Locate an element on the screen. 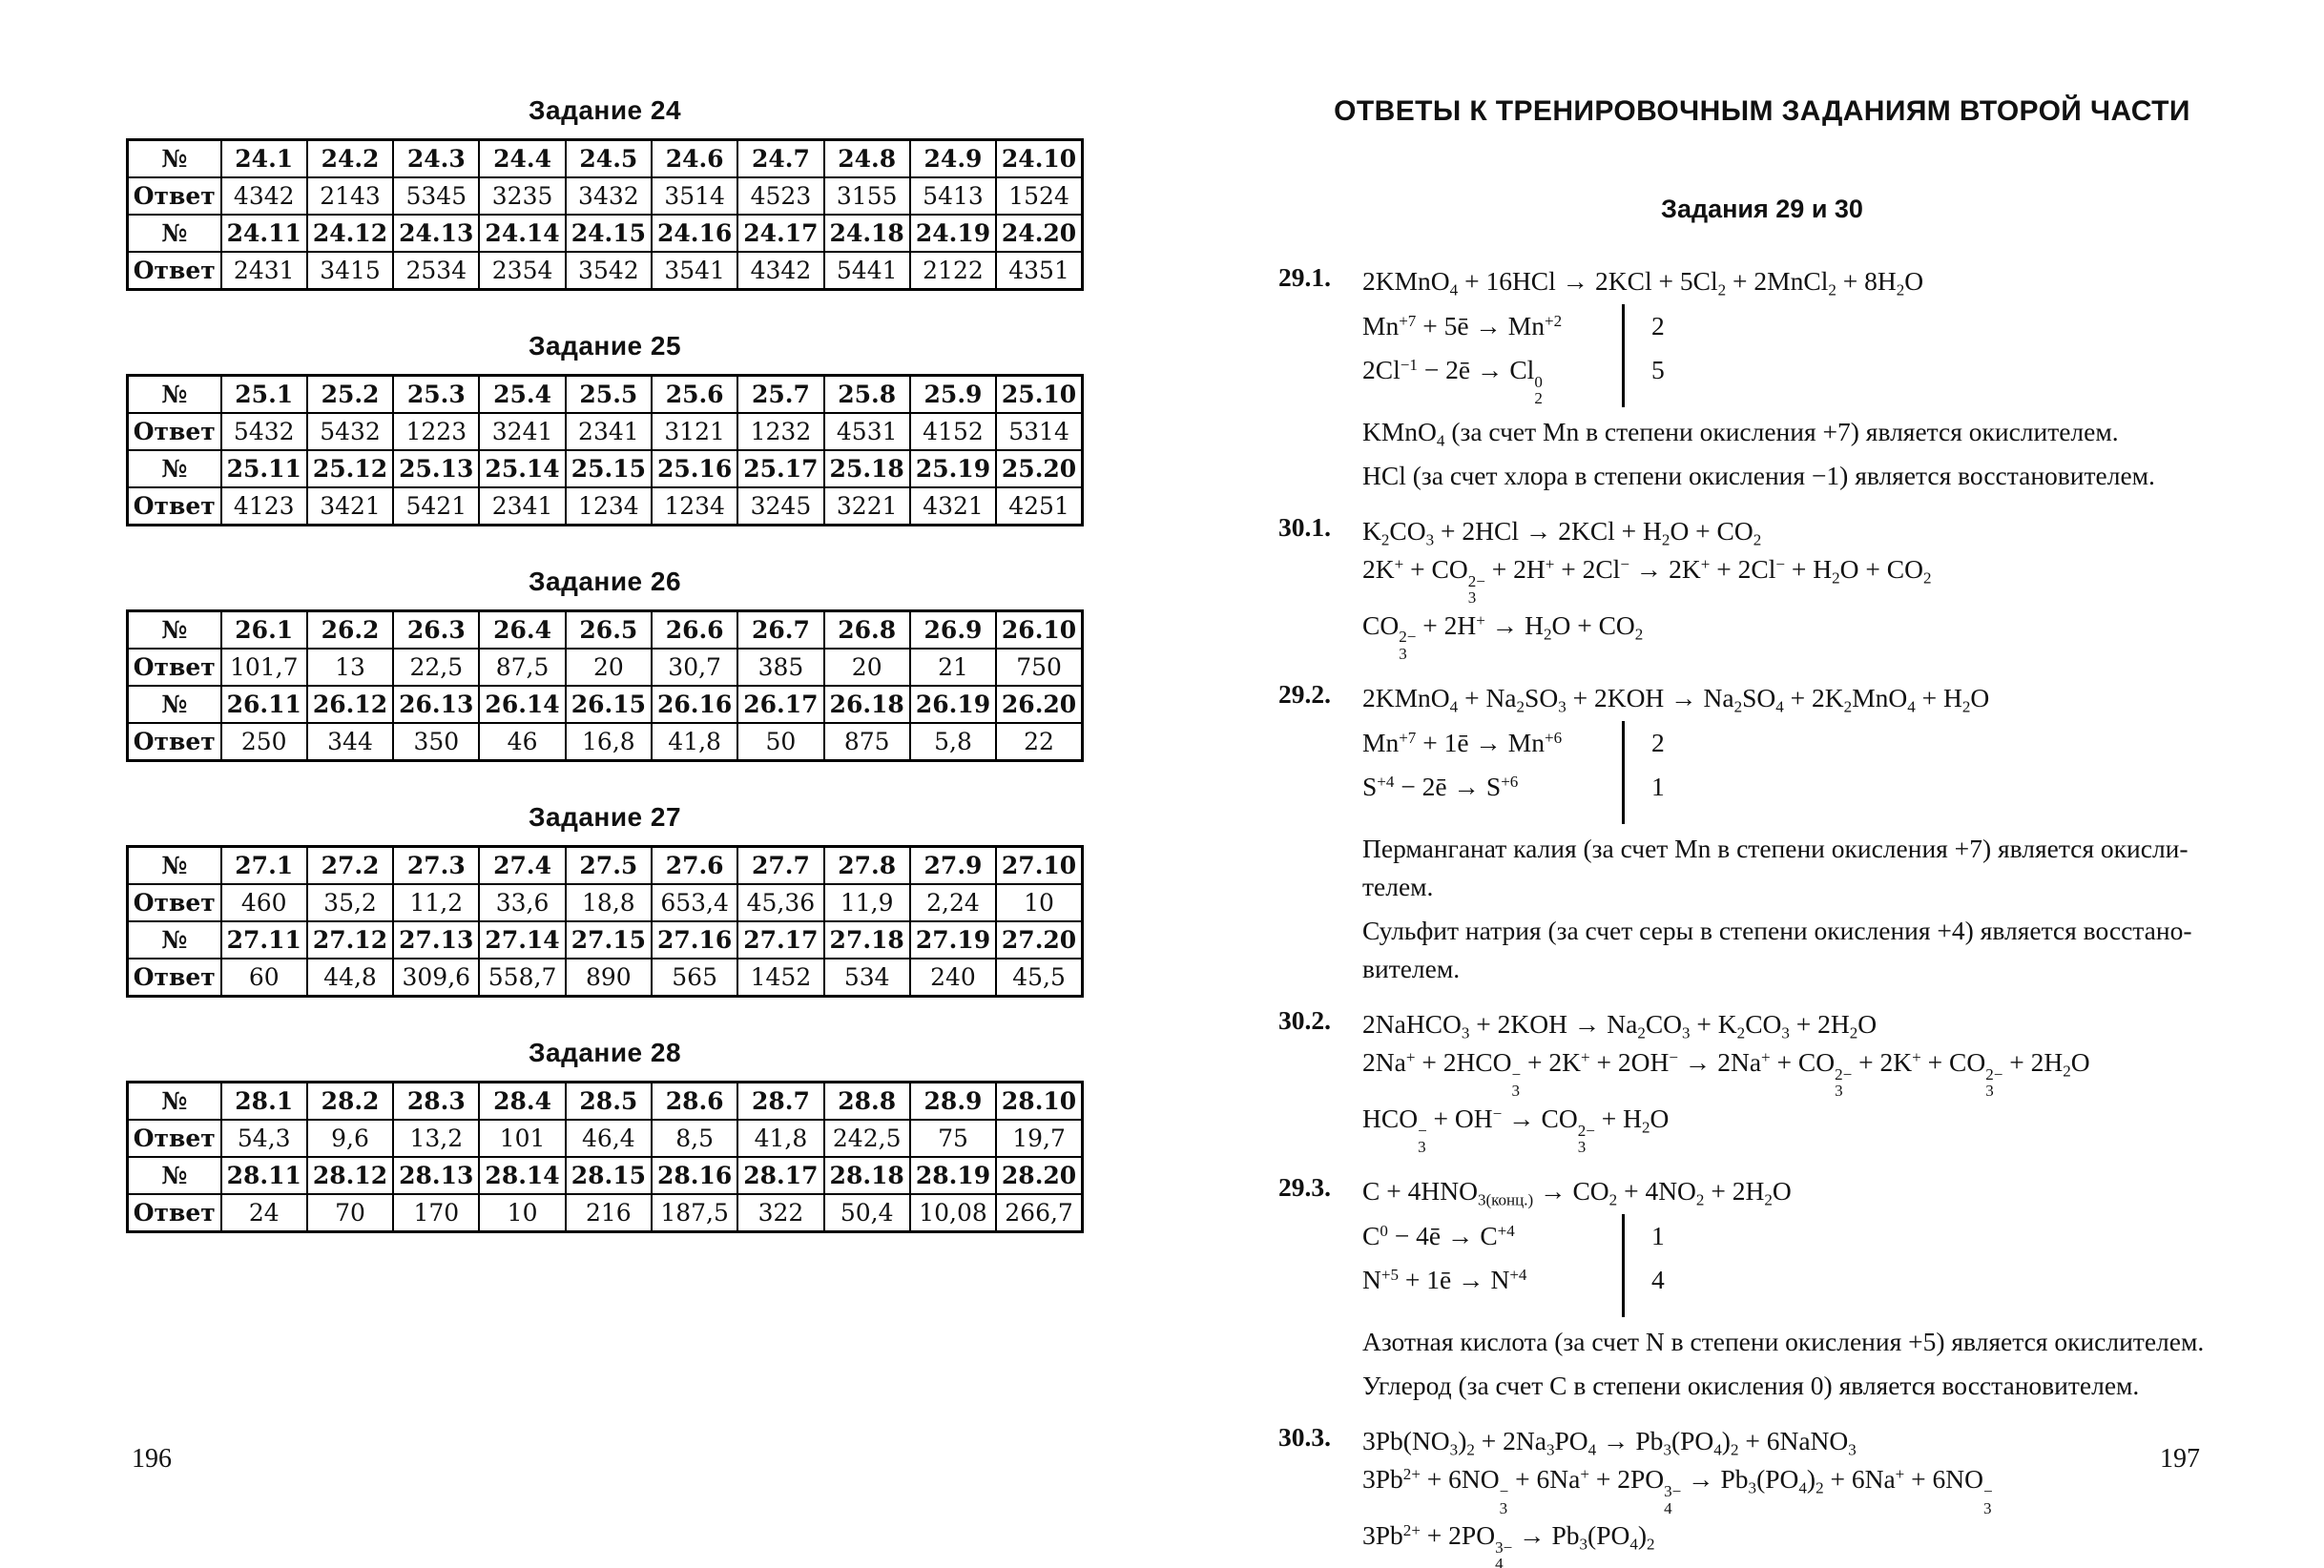  answer-cell: 2,24 is located at coordinates (953, 902).